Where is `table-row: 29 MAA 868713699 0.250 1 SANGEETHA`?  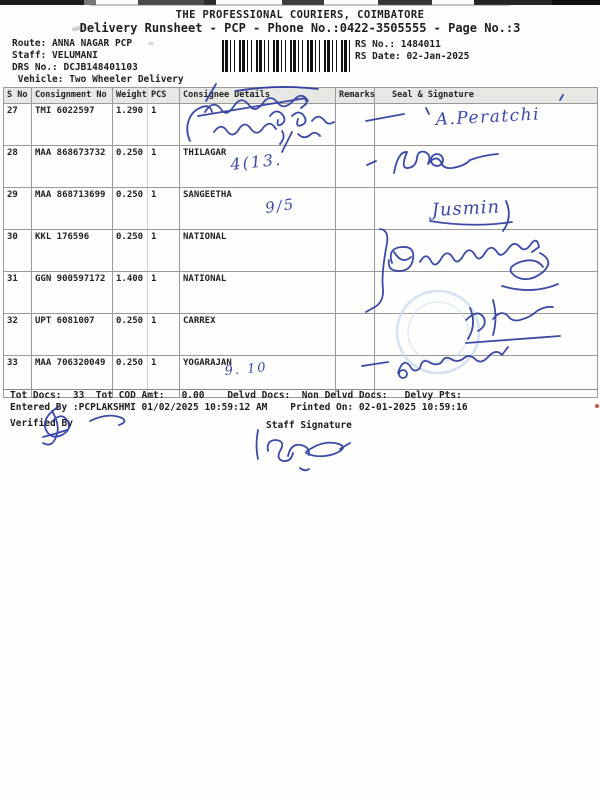
table-row: 29 MAA 868713699 0.250 1 SANGEETHA is located at coordinates (300, 208).